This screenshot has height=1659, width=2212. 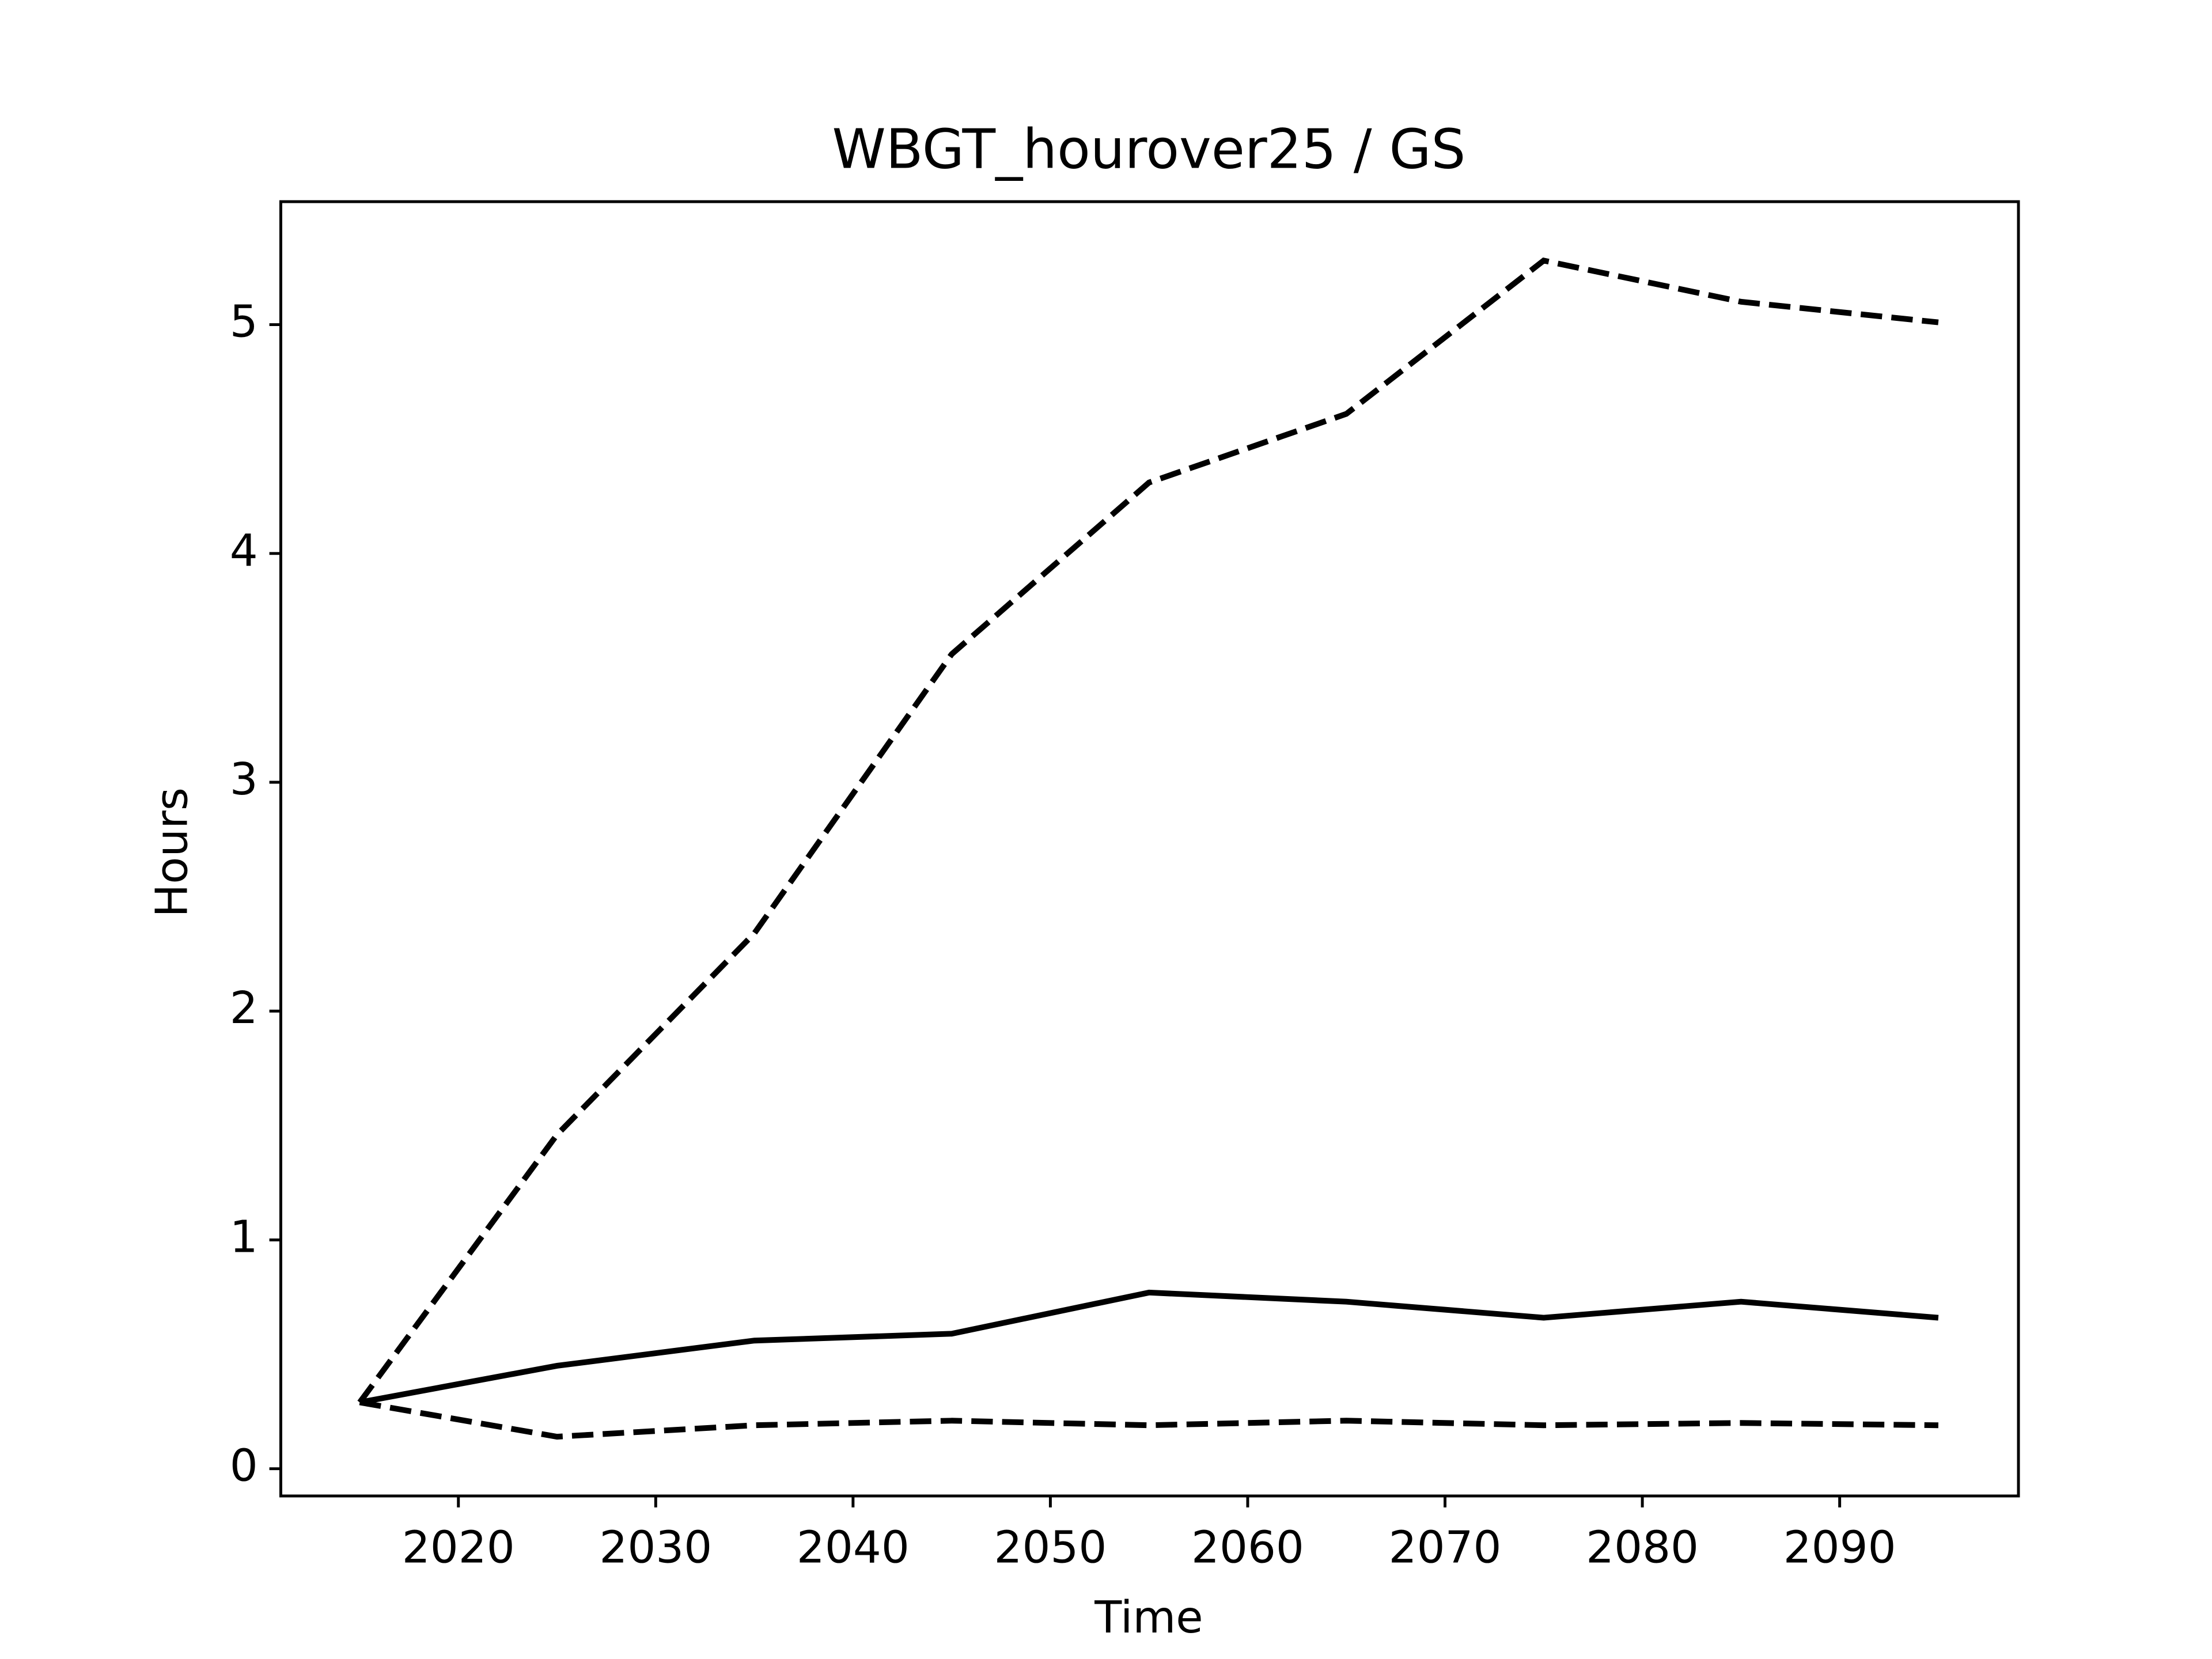 I want to click on x-tick-label: 2080, so click(x=1642, y=1547).